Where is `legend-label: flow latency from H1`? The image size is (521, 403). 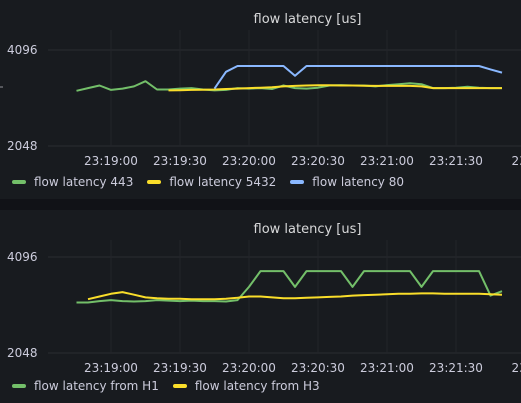
legend-label: flow latency from H1 is located at coordinates (96, 386).